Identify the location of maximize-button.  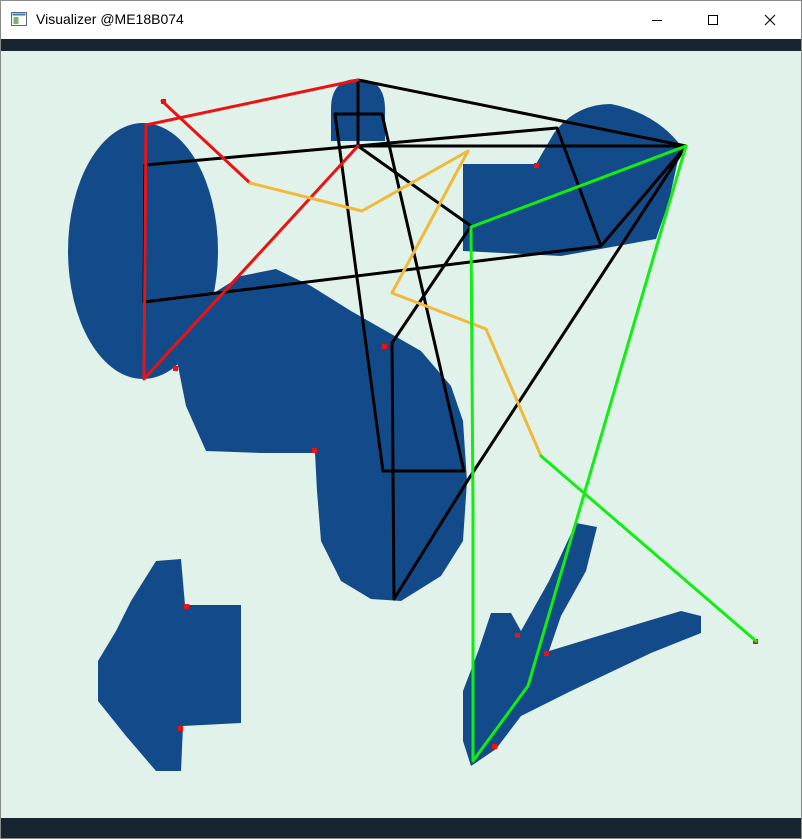
(713, 20).